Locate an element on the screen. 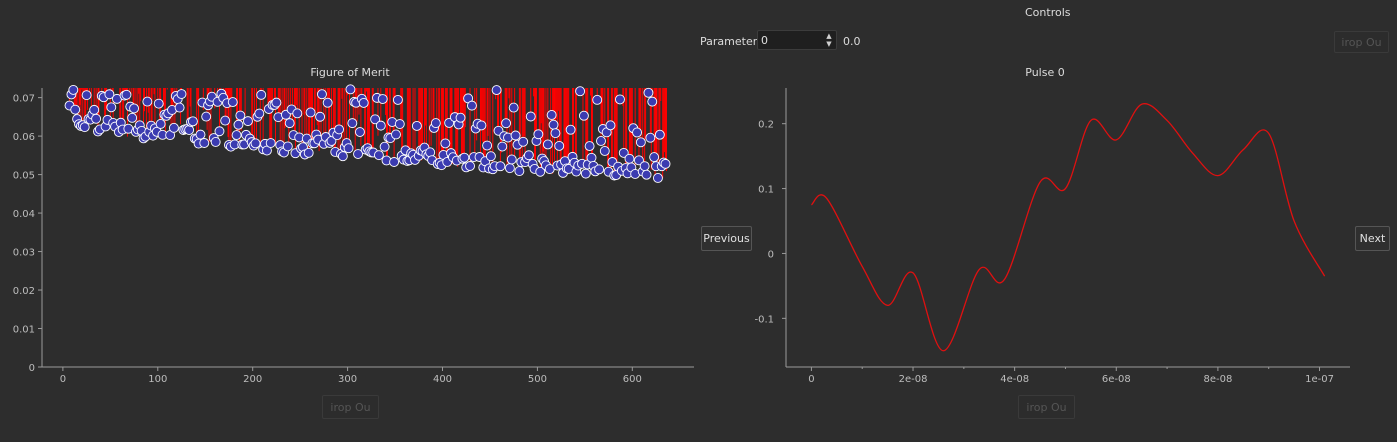  x-tick-label: 300 is located at coordinates (347, 379).